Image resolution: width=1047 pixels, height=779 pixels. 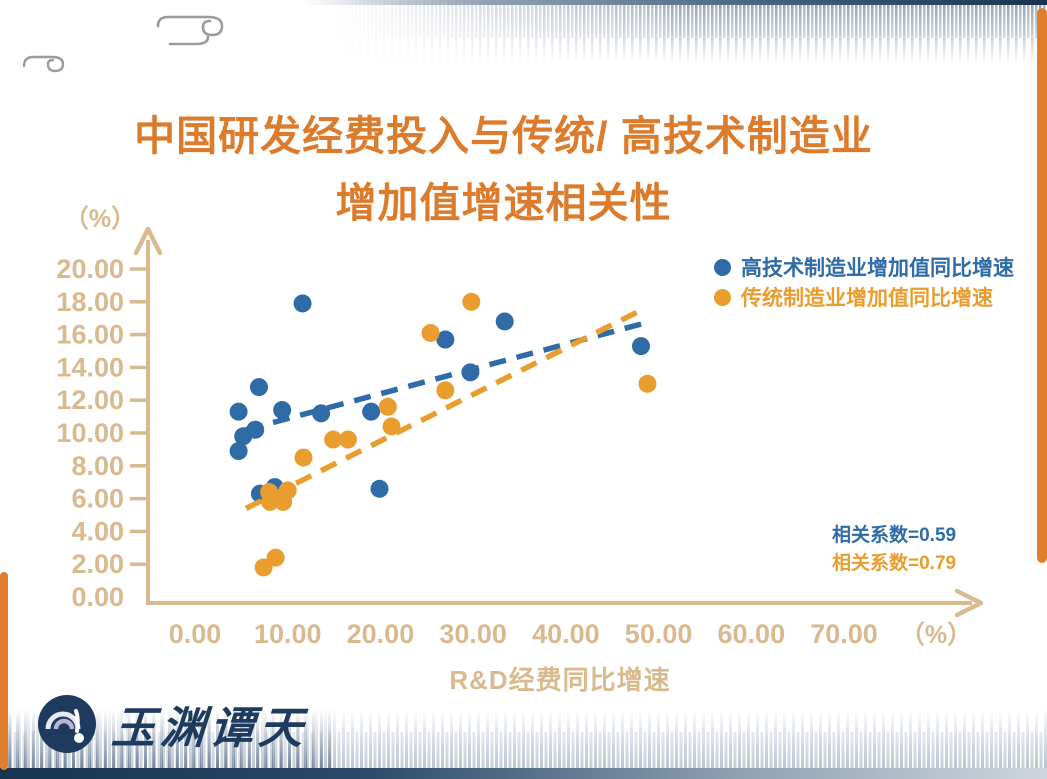 What do you see at coordinates (43, 64) in the screenshot?
I see `cloud-decoration-small-icon` at bounding box center [43, 64].